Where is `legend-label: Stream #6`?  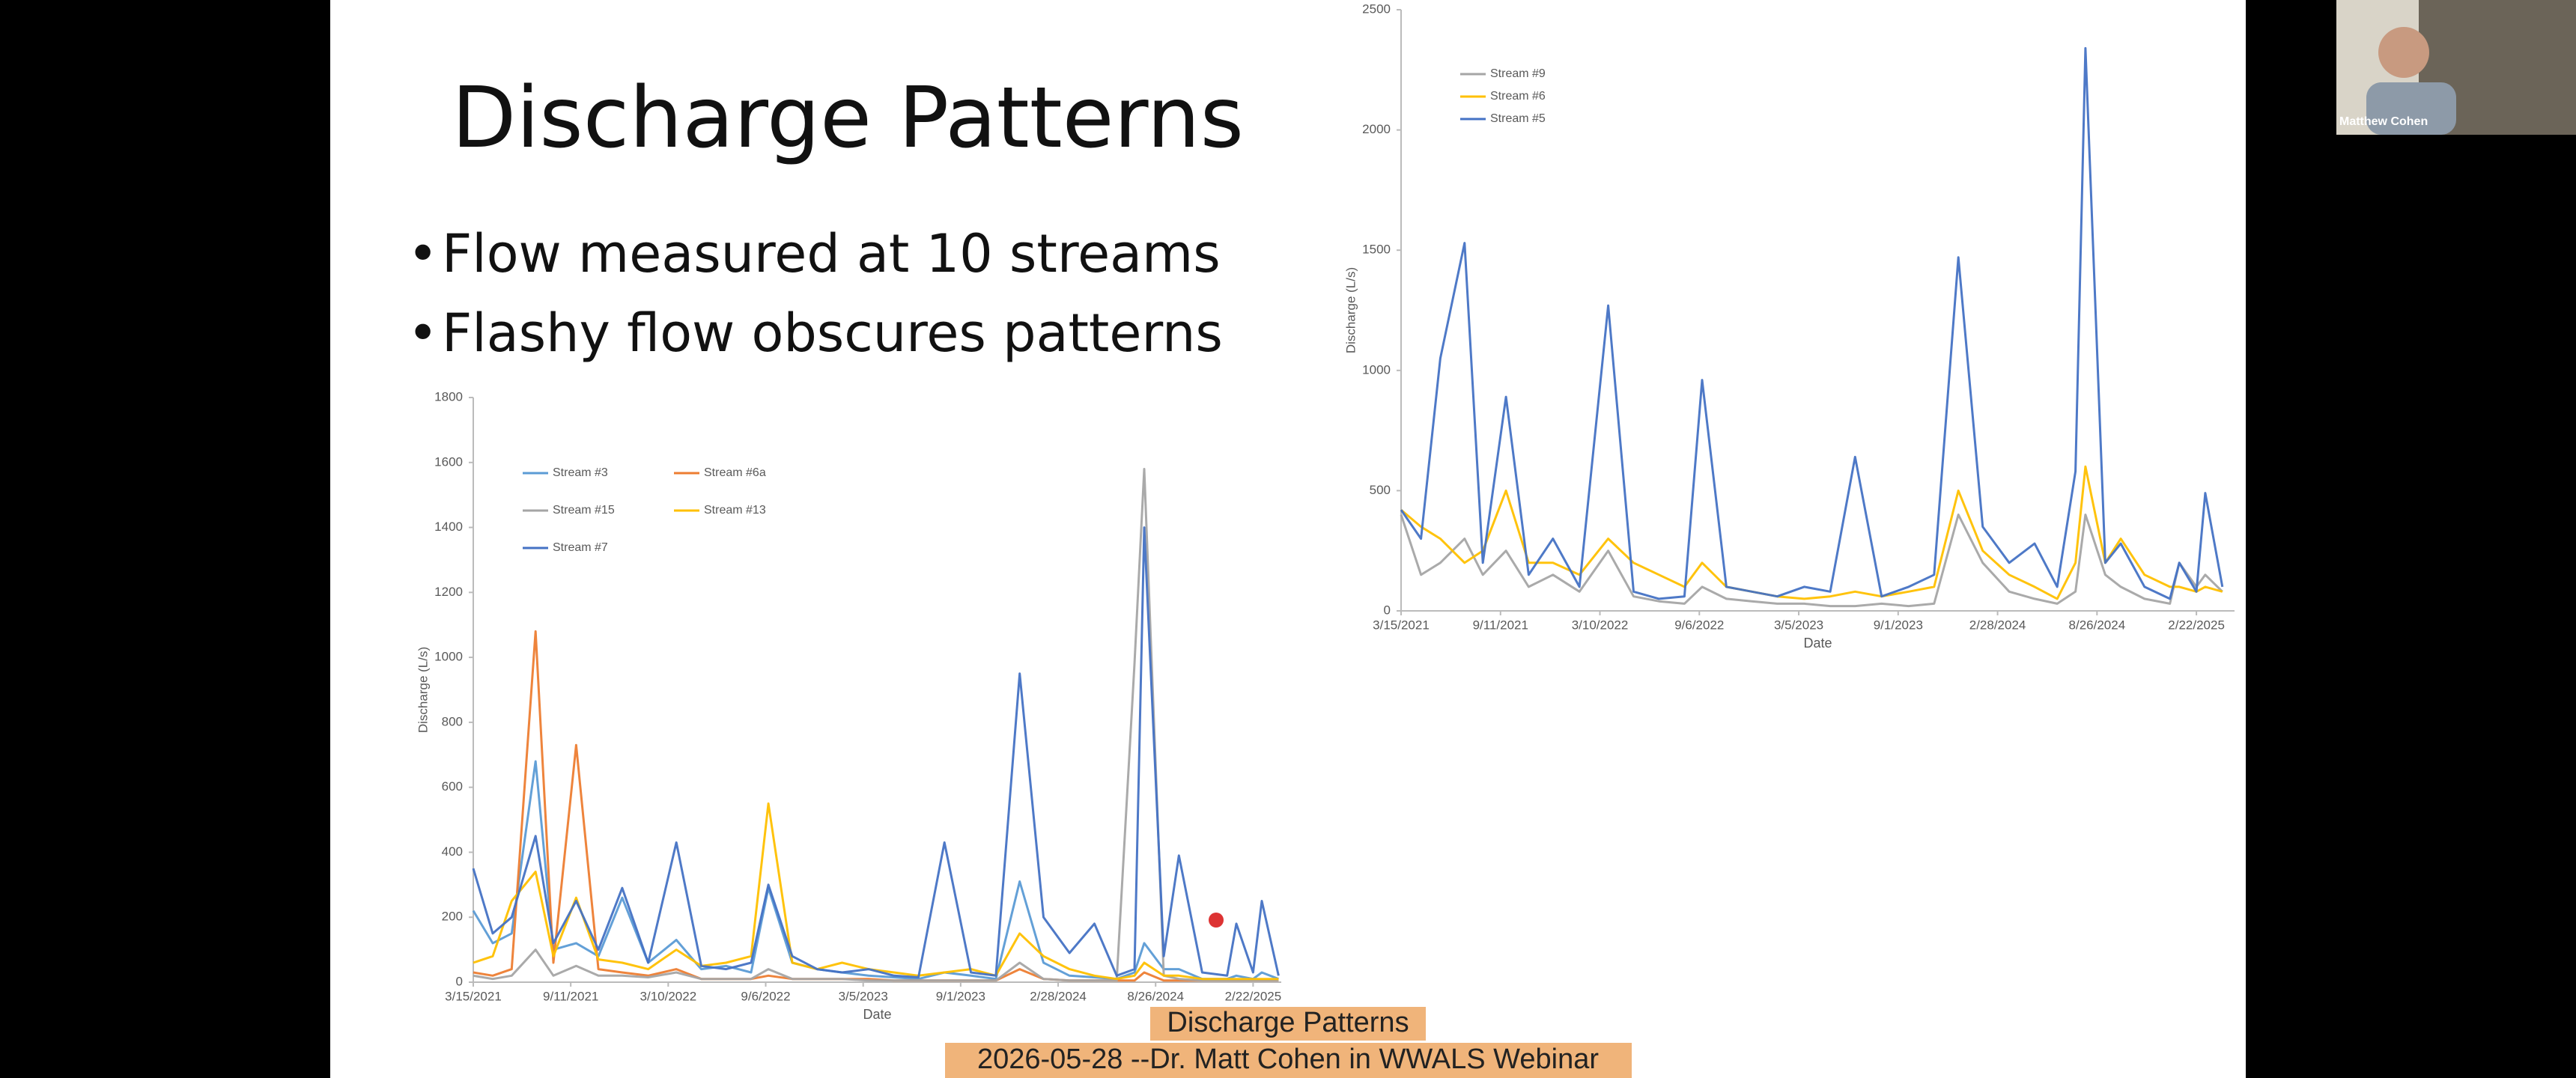
legend-label: Stream #6 is located at coordinates (1518, 96).